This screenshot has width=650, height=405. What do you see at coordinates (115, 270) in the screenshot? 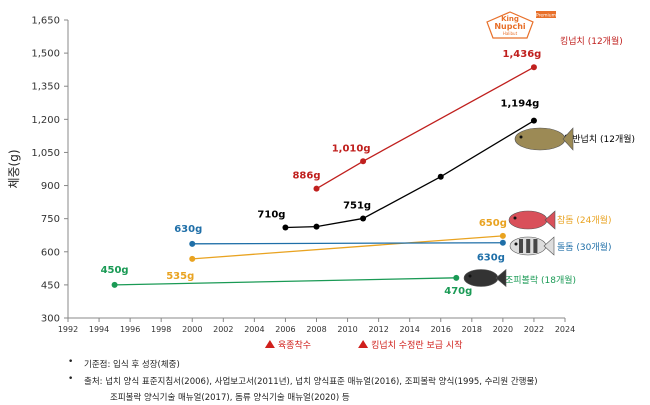
I see `data-label: 450g` at bounding box center [115, 270].